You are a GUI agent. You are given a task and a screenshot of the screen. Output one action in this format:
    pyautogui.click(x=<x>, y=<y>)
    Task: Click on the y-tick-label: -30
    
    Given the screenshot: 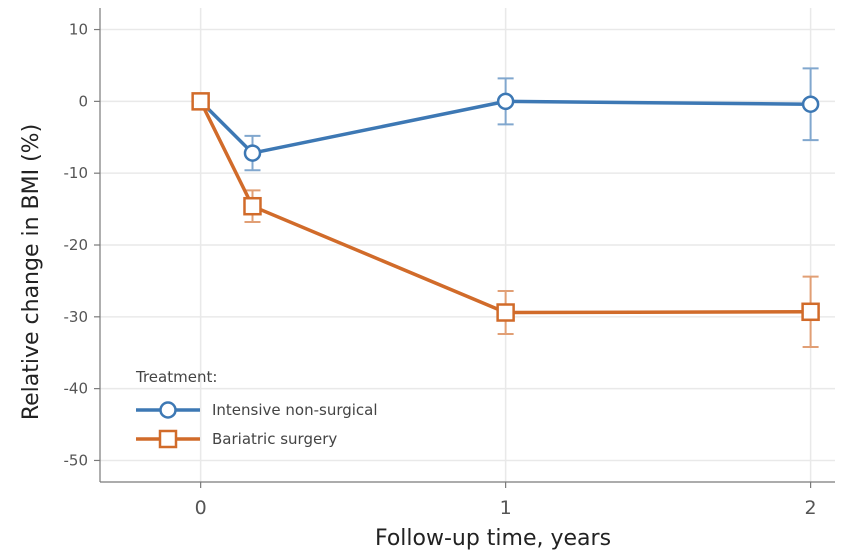 What is the action you would take?
    pyautogui.click(x=76, y=317)
    